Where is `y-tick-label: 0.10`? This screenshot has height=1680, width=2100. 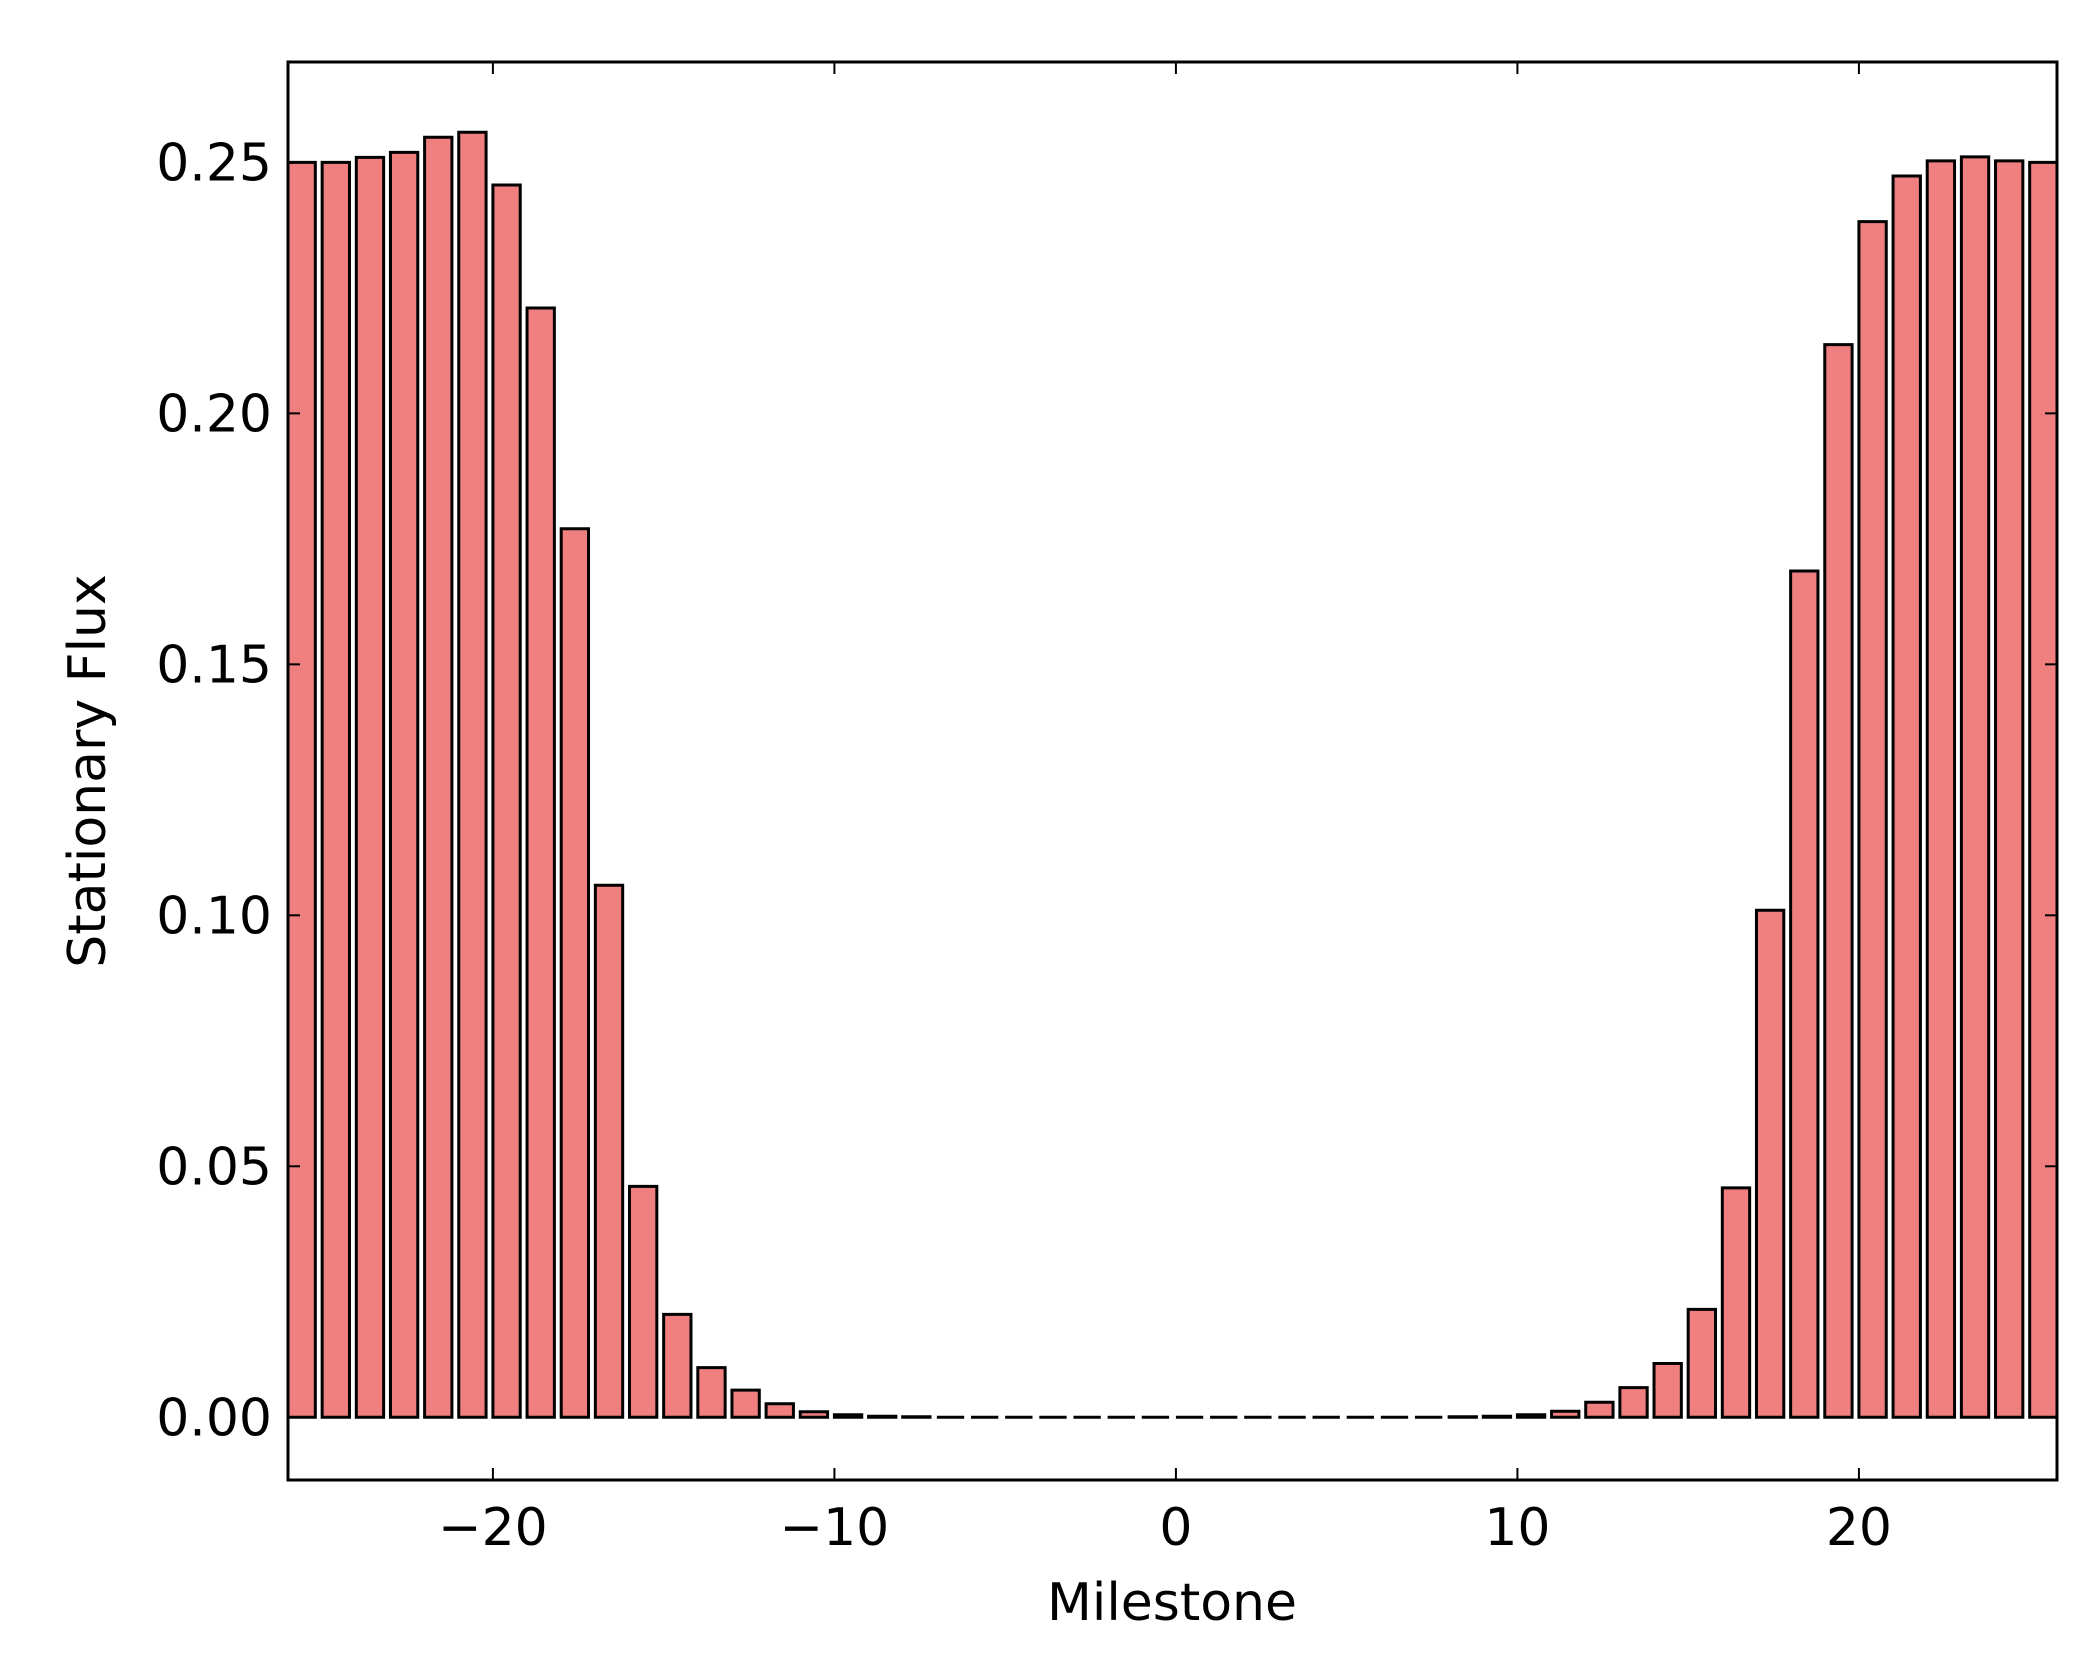
y-tick-label: 0.10 is located at coordinates (214, 916).